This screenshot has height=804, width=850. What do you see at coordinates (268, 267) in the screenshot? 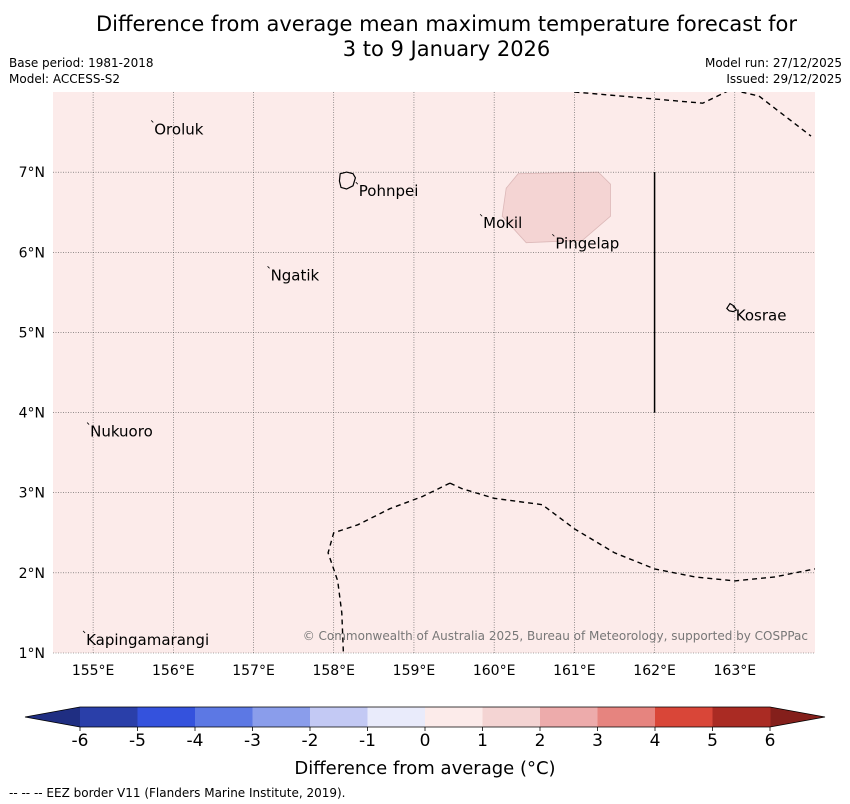
I see `place-marker-ngatik` at bounding box center [268, 267].